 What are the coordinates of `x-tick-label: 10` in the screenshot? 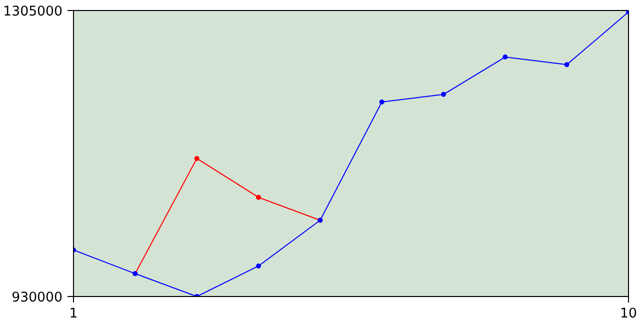 It's located at (628, 313).